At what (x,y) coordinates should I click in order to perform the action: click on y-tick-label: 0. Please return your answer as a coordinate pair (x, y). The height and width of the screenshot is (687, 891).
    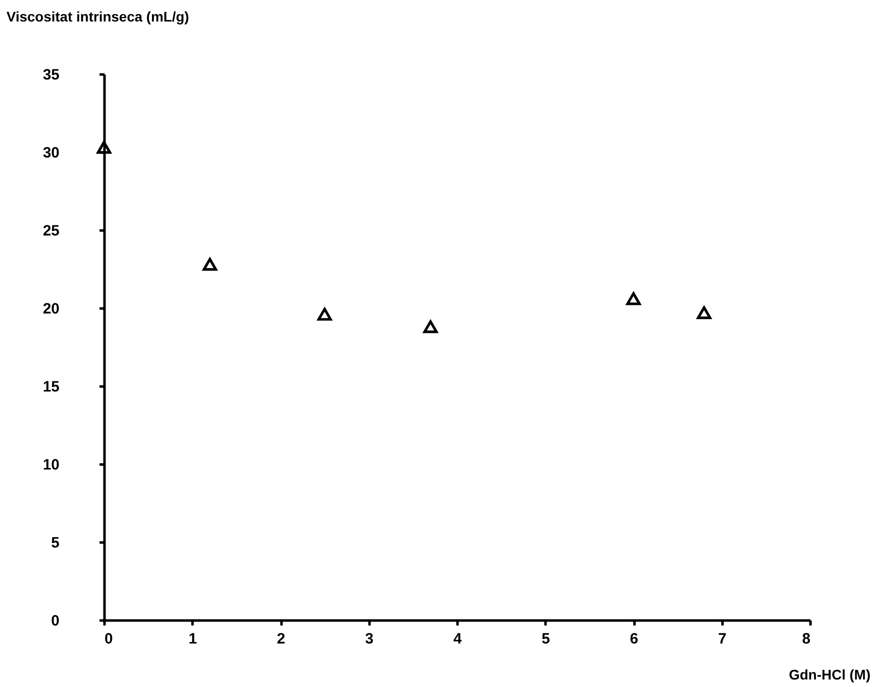
    Looking at the image, I should click on (55, 621).